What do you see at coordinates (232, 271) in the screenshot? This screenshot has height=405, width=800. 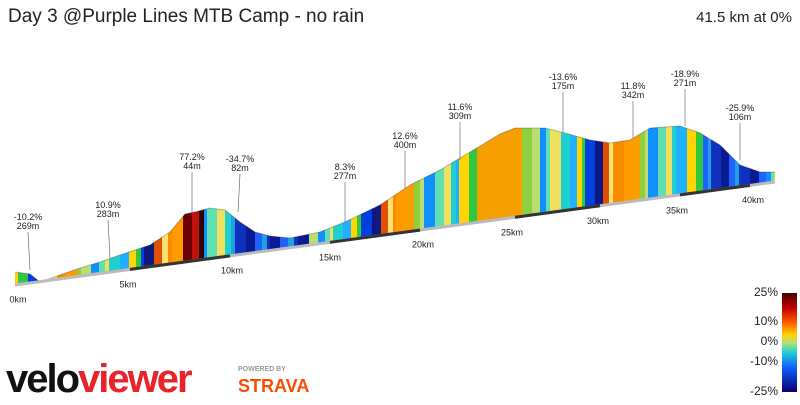 I see `distance-label: 10km` at bounding box center [232, 271].